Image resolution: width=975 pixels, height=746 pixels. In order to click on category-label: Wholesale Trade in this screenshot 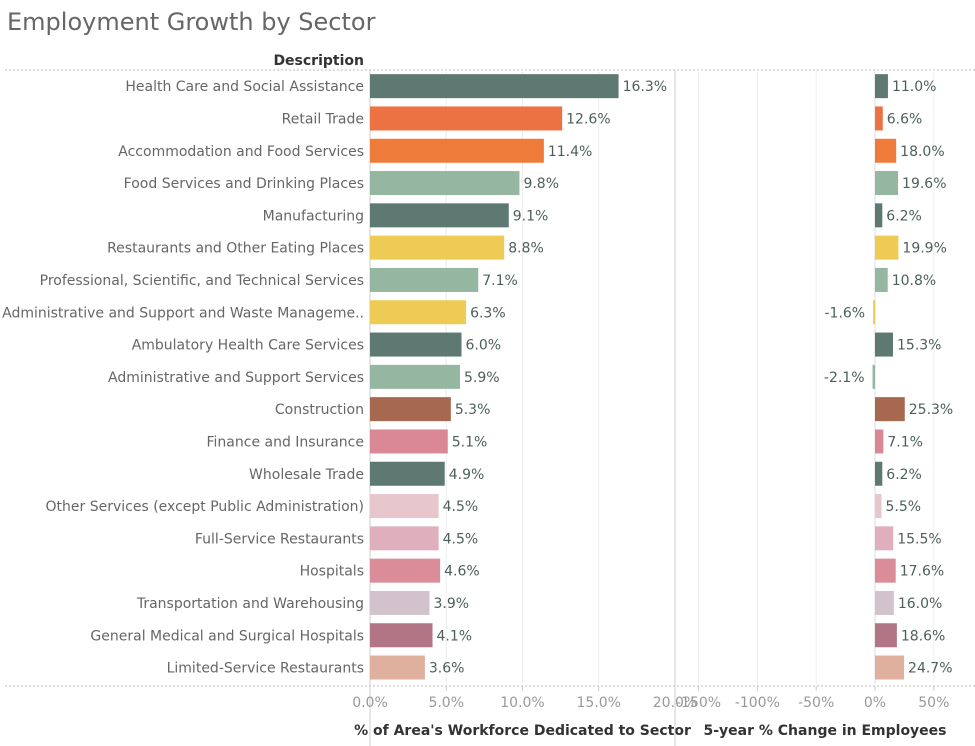, I will do `click(306, 475)`.